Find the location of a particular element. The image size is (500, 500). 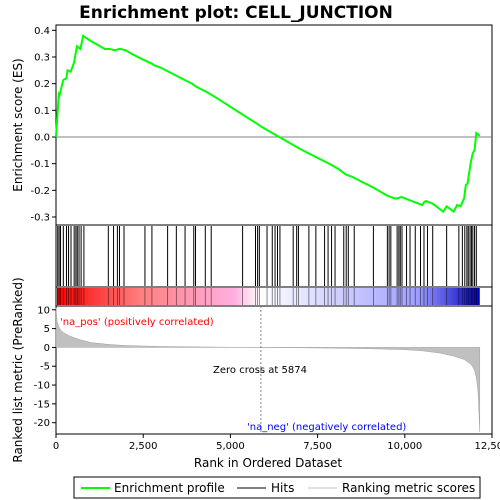

metric-y-axis-label: Ranked list metric (PreRanked) is located at coordinates (18, 369).